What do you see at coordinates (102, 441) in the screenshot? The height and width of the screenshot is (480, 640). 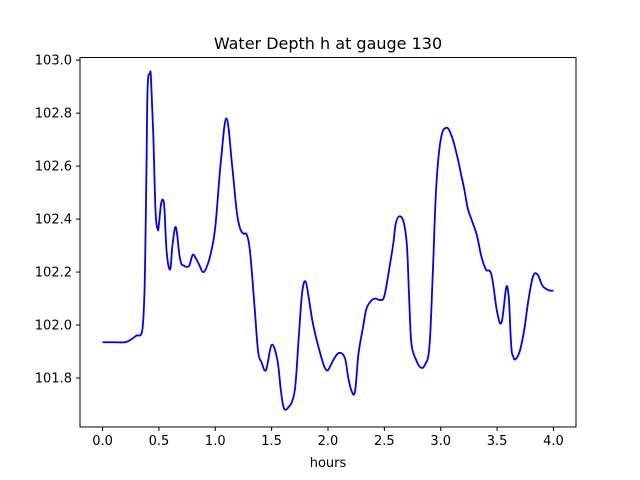 I see `x-tick-label: 0.0` at bounding box center [102, 441].